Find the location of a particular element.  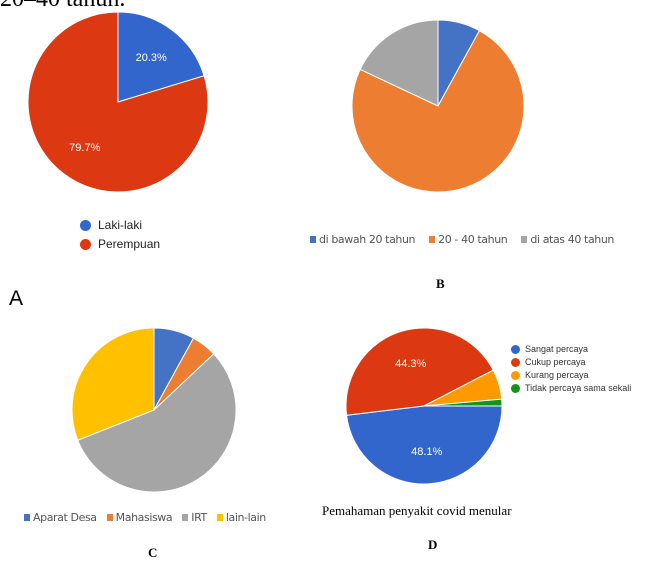

legend-item: Perempuan is located at coordinates (120, 244).